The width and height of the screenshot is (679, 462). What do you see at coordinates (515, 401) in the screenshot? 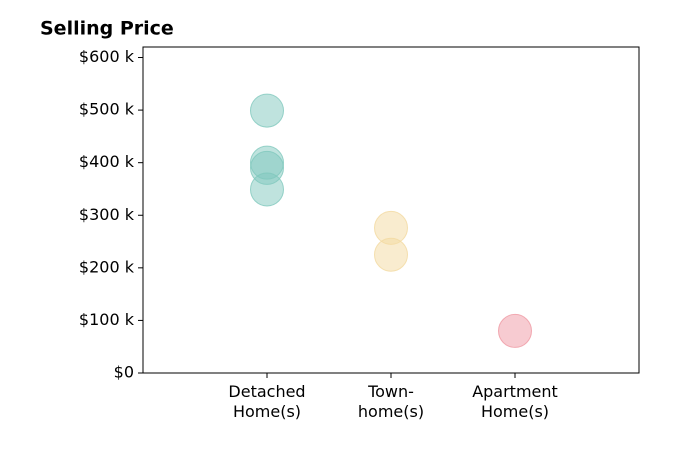
I see `x-tick-label: Apartment Home(s)` at bounding box center [515, 401].